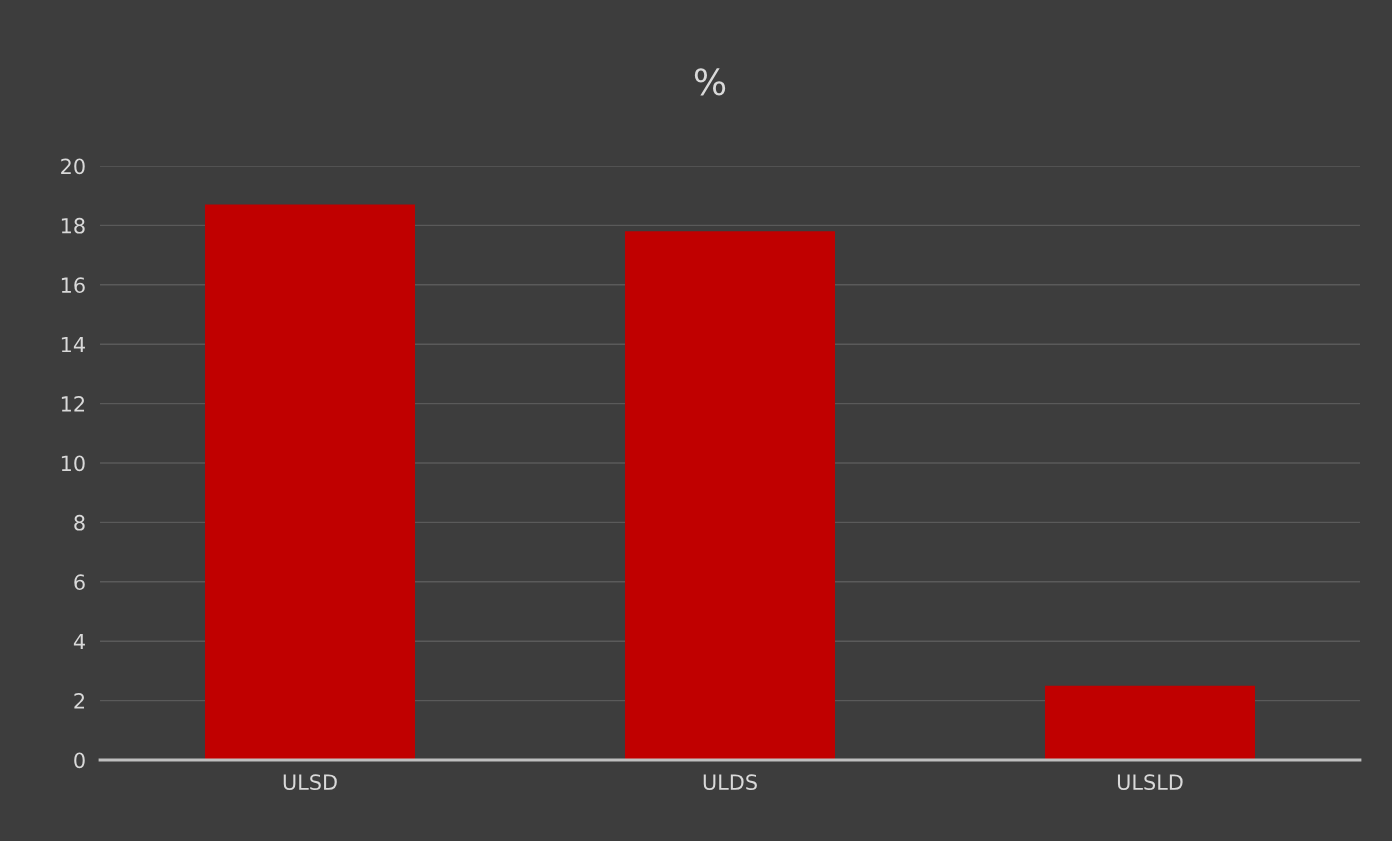 The height and width of the screenshot is (841, 1392). What do you see at coordinates (73, 344) in the screenshot?
I see `y-tick-label: 14` at bounding box center [73, 344].